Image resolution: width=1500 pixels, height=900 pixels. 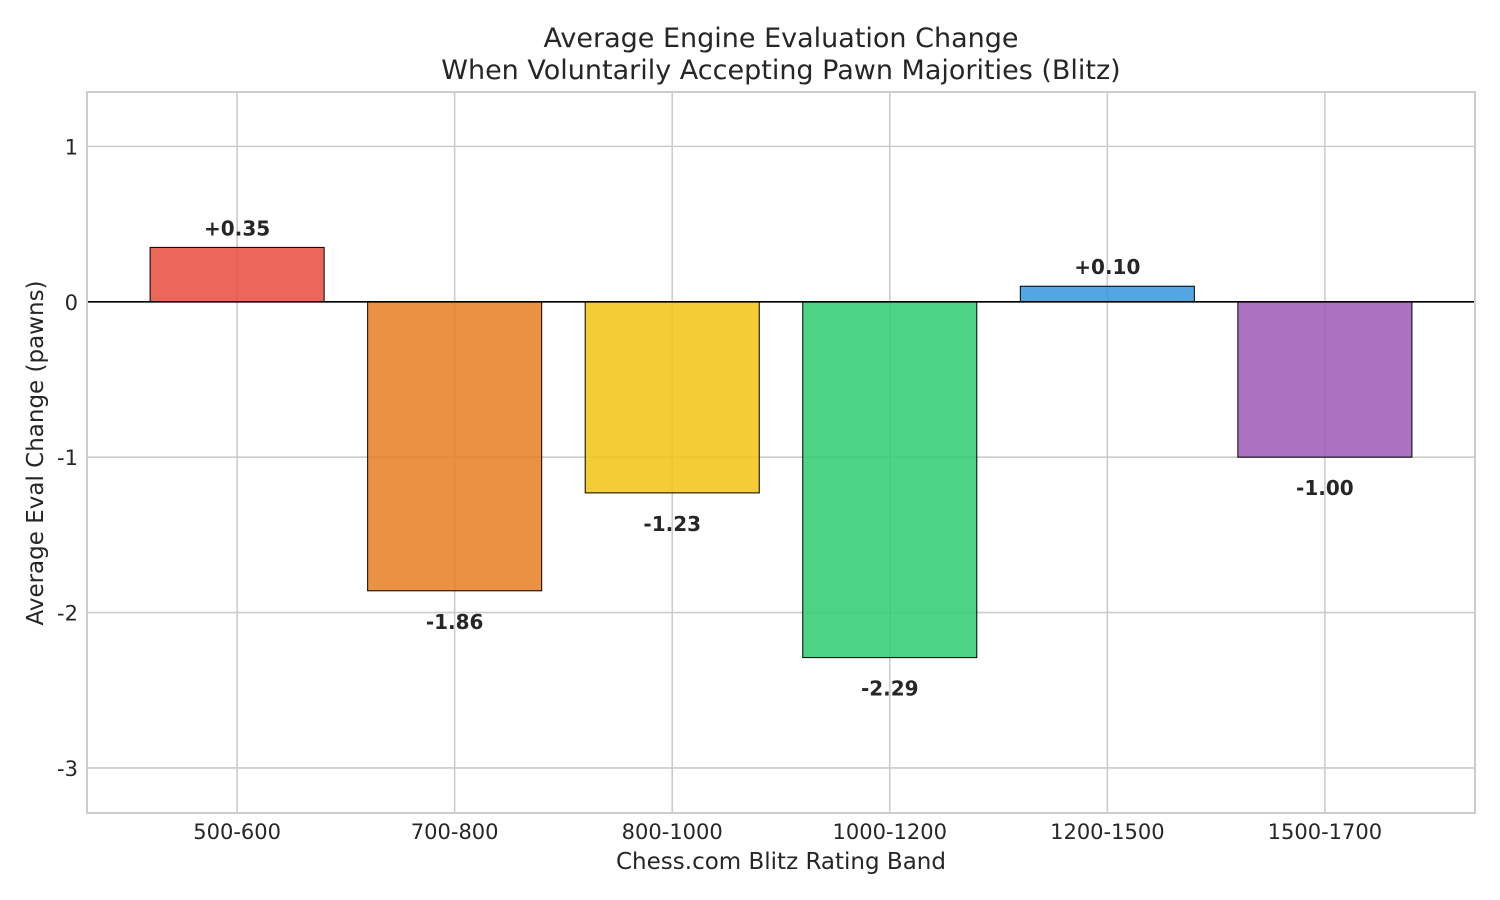 I want to click on y-tick-label: -1, so click(x=67, y=458).